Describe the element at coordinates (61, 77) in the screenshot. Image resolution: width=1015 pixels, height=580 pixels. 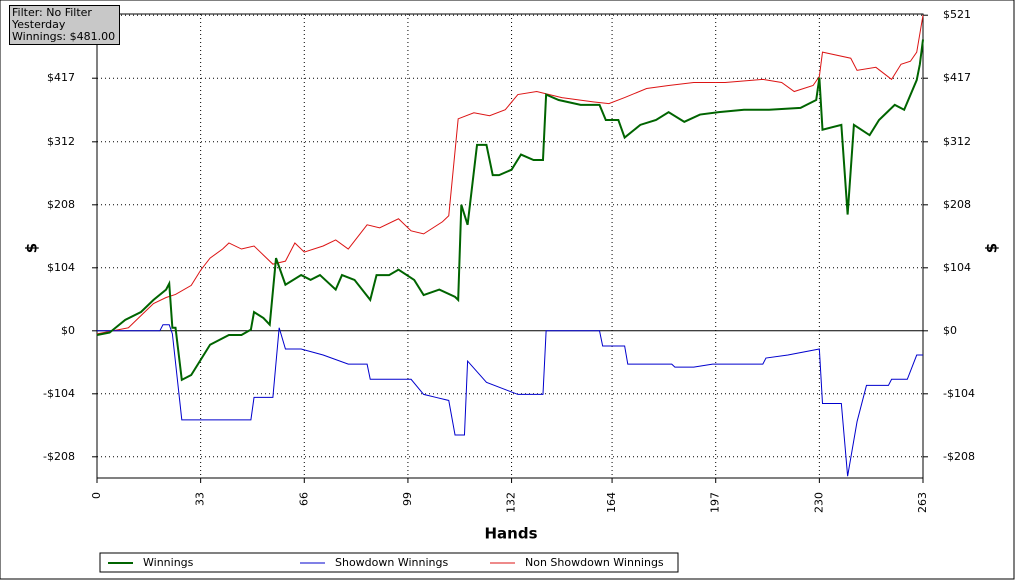
I see `y-tick-label: $417` at that location.